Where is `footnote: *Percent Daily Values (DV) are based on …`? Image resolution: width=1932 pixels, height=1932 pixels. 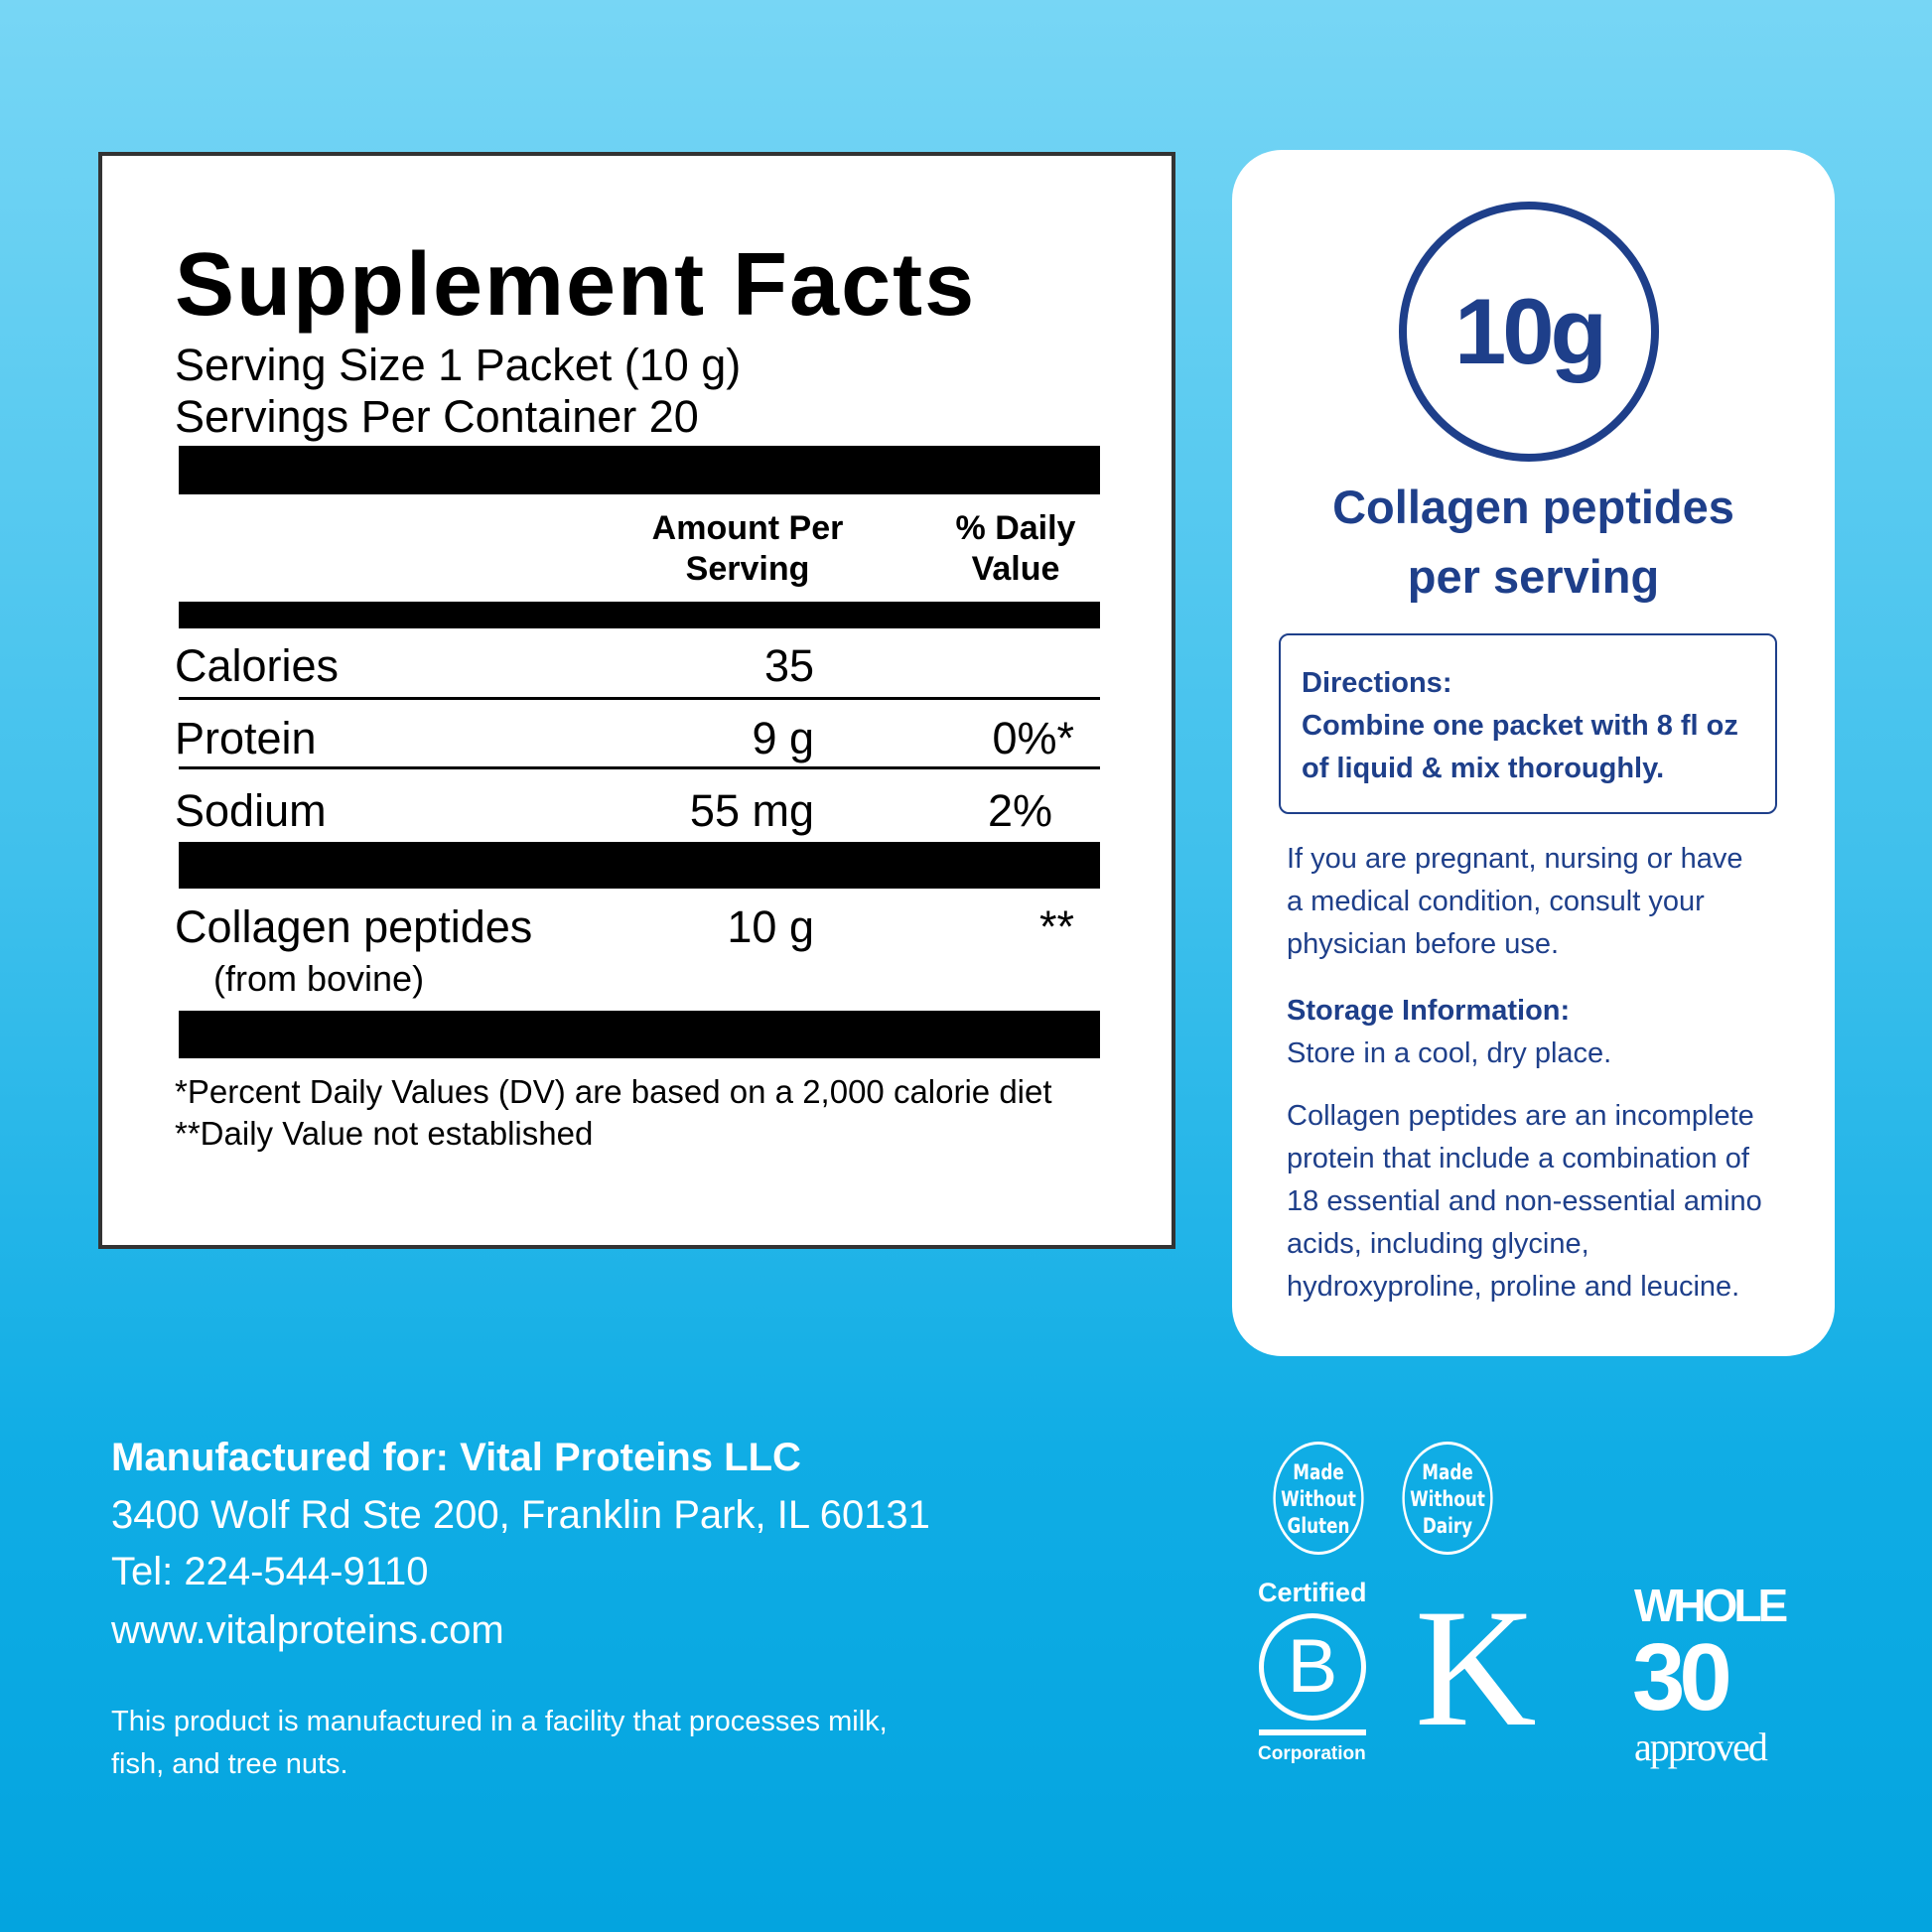
footnote: *Percent Daily Values (DV) are based on … is located at coordinates (614, 1091).